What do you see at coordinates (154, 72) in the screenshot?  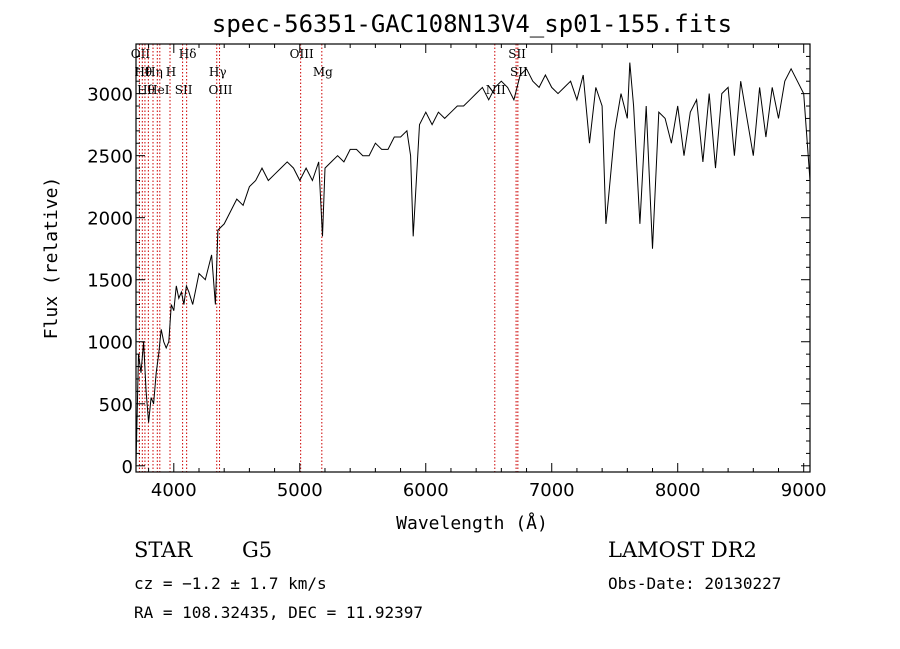 I see `line-marker-label: Hη` at bounding box center [154, 72].